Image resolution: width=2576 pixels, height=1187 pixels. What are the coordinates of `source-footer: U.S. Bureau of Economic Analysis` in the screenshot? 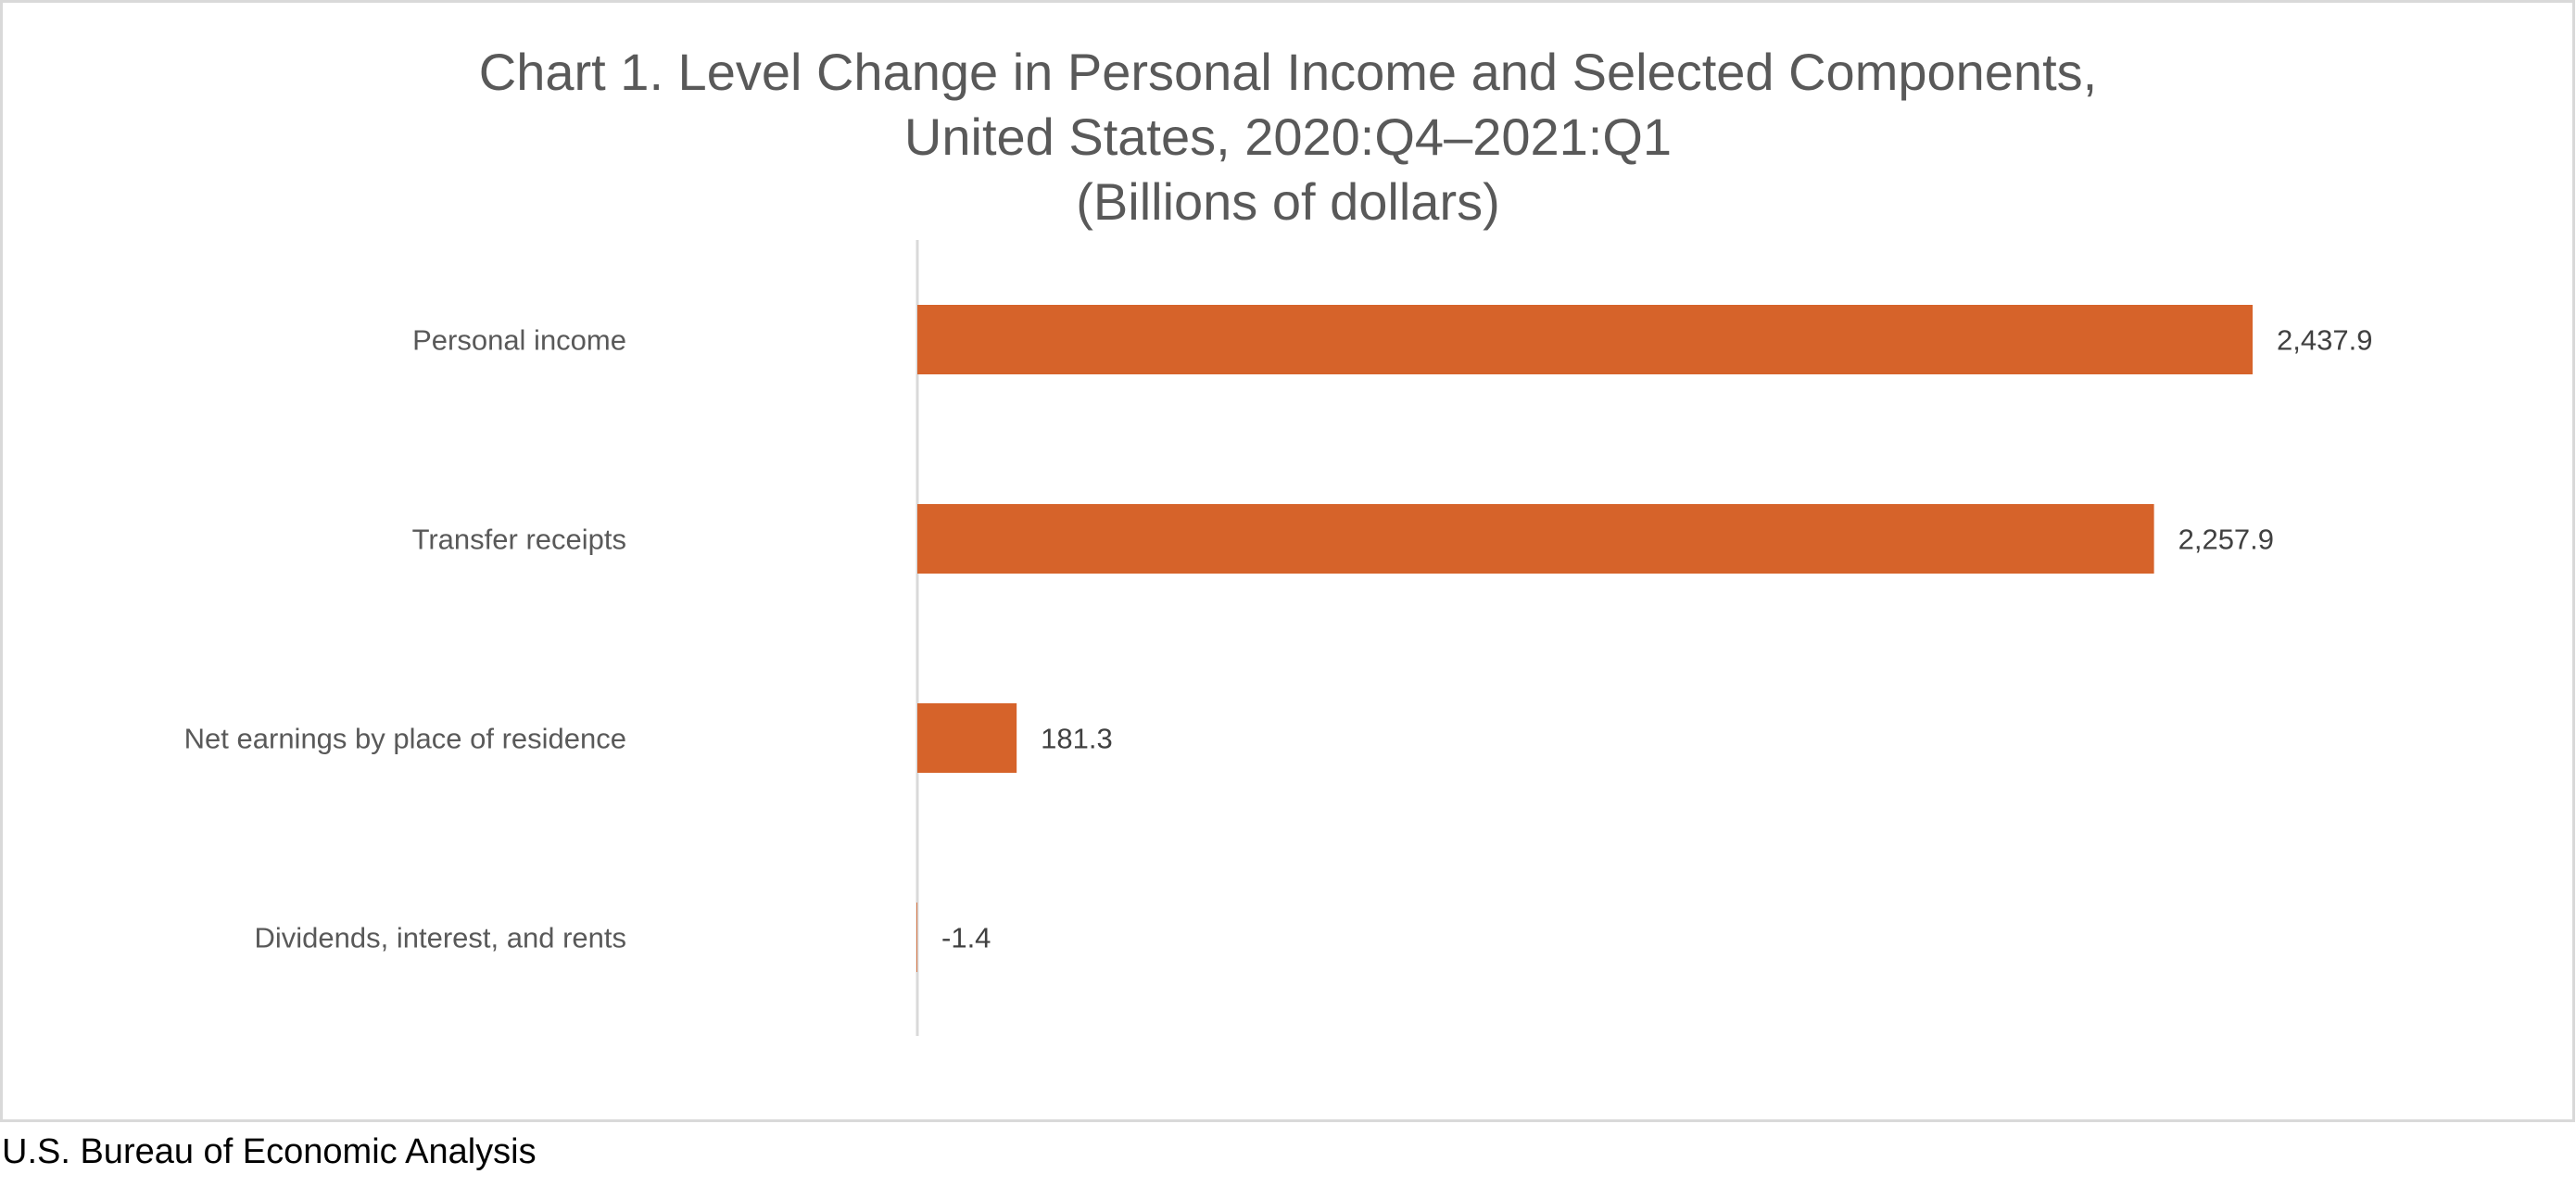 It's located at (270, 1152).